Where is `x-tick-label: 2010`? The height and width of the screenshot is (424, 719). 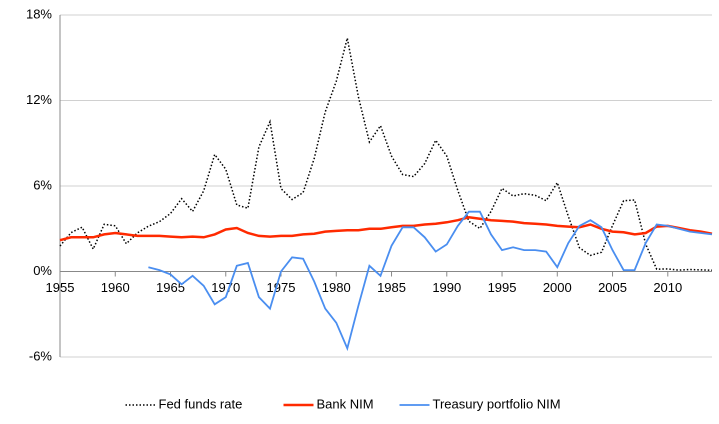
x-tick-label: 2010 is located at coordinates (667, 287).